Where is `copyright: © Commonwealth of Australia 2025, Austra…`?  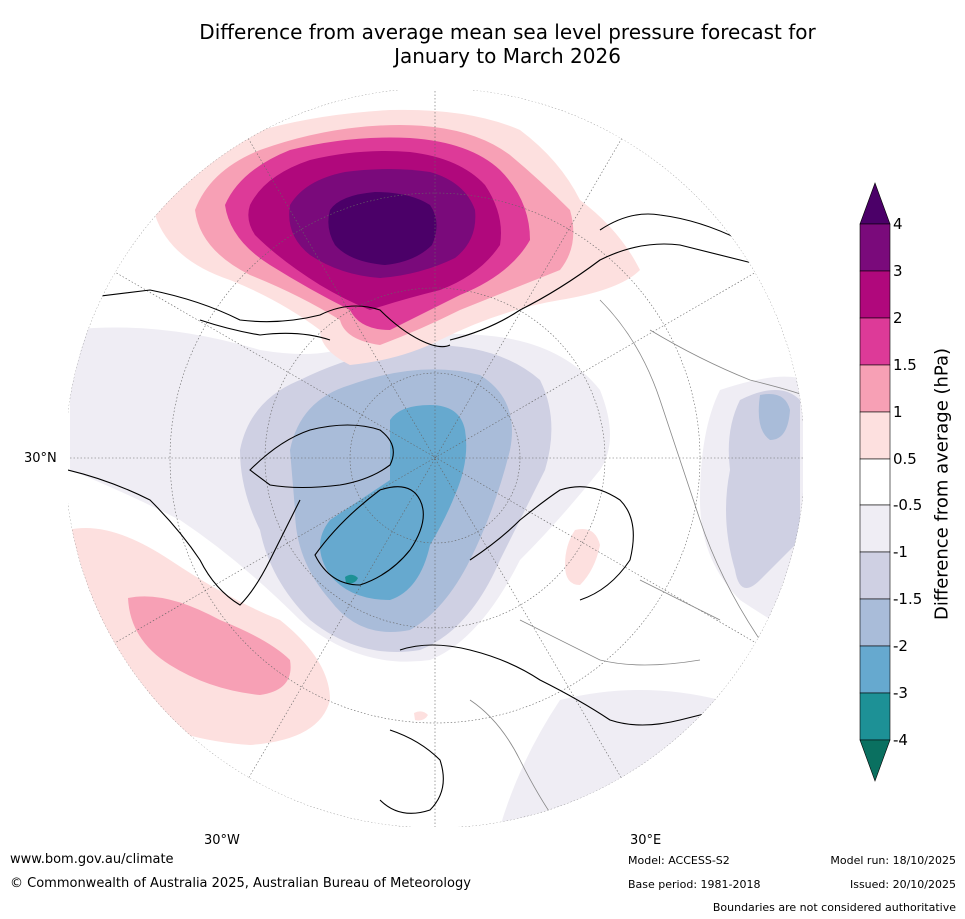
copyright: © Commonwealth of Australia 2025, Austra… is located at coordinates (240, 883).